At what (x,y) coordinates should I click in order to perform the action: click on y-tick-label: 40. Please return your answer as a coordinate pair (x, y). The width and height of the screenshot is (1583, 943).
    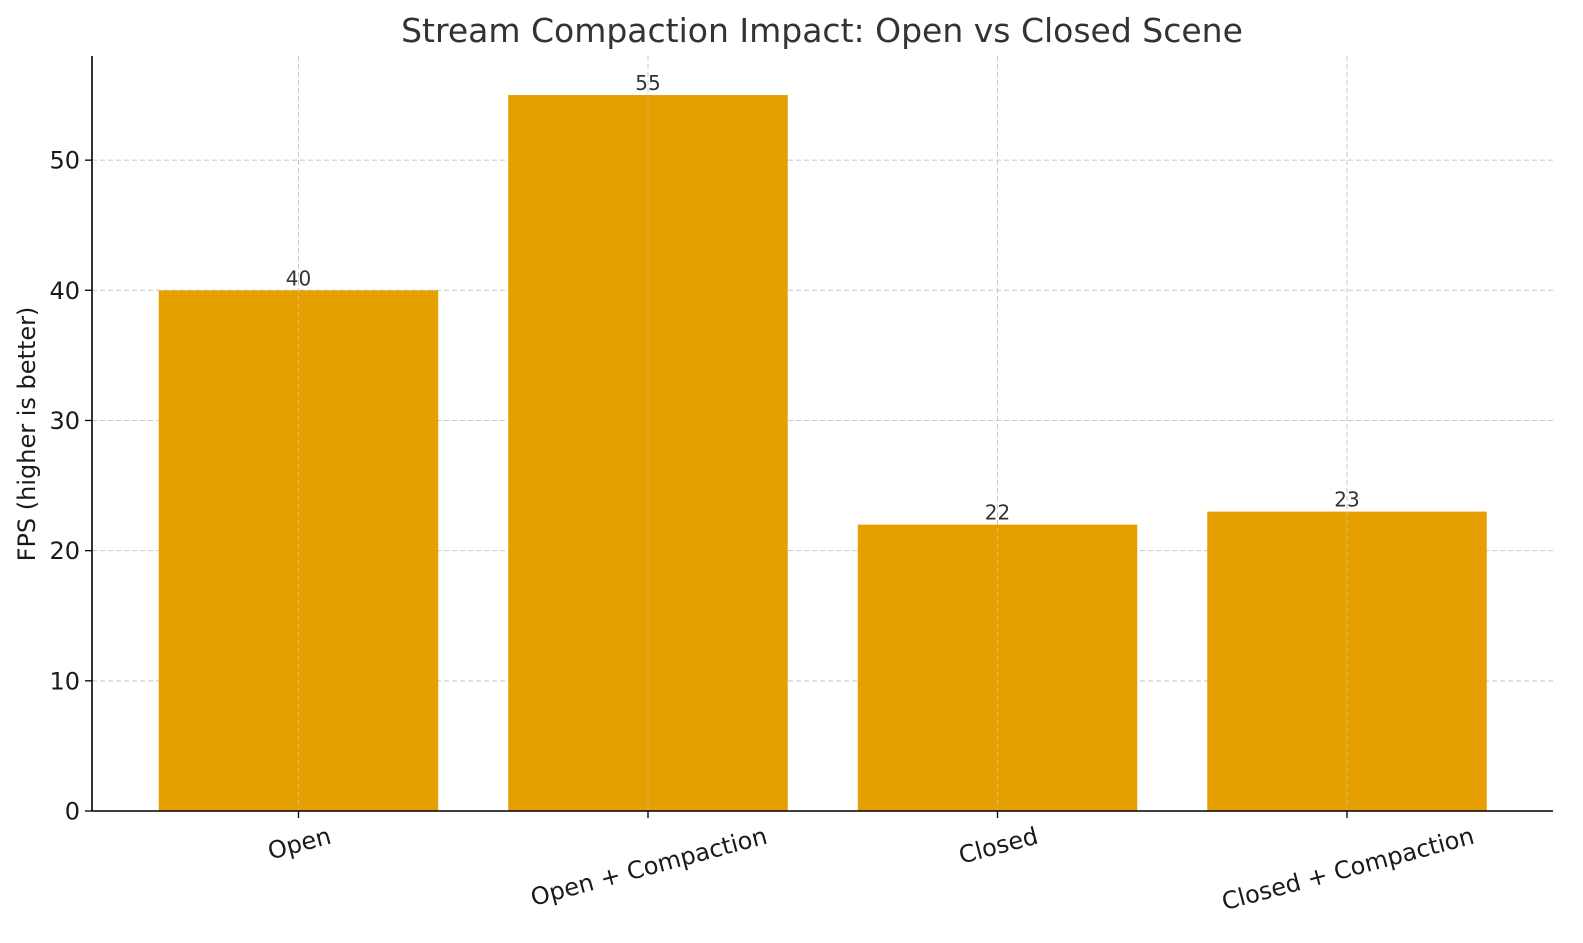
    Looking at the image, I should click on (64, 291).